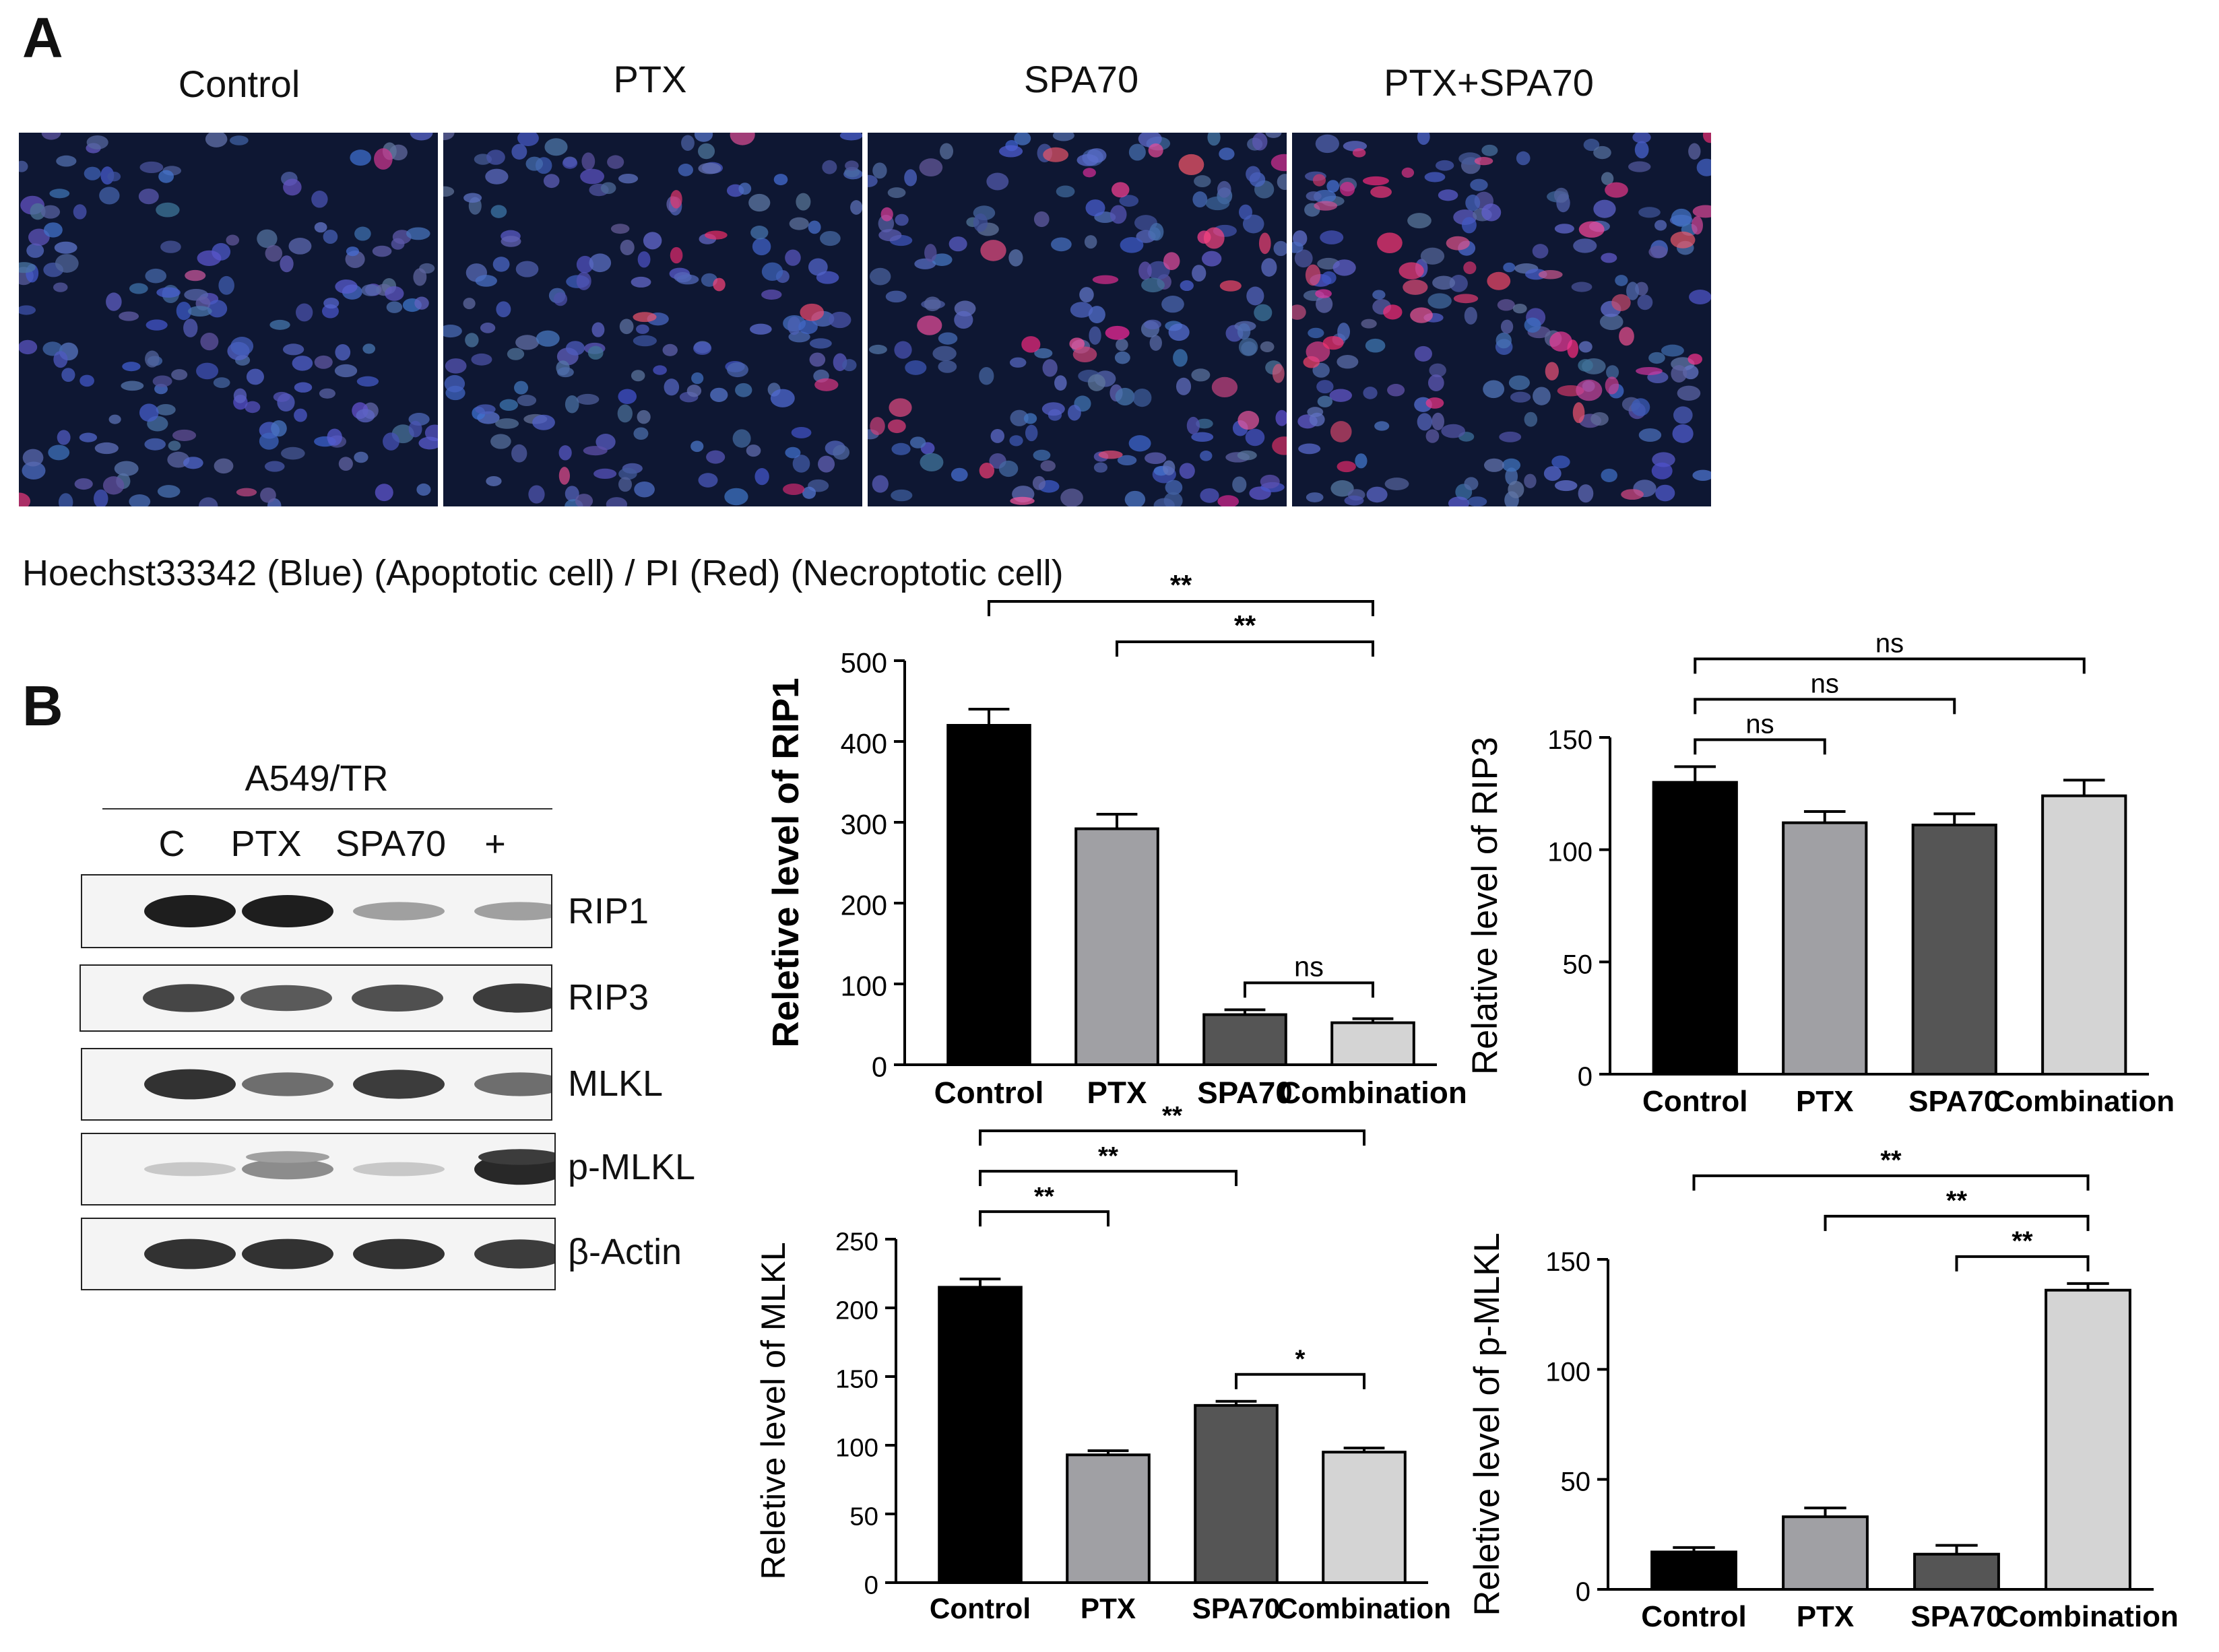  I want to click on significance-bracket, so click(1044, 1218).